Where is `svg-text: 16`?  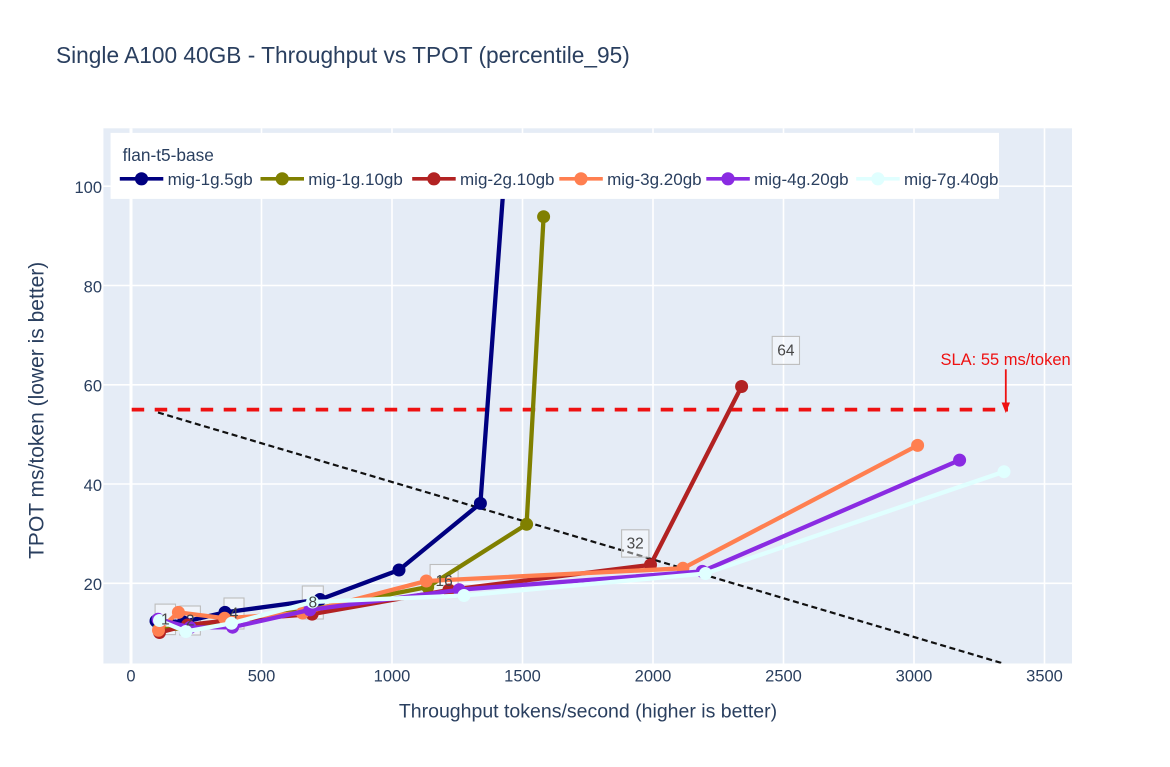
svg-text: 16 is located at coordinates (443, 581).